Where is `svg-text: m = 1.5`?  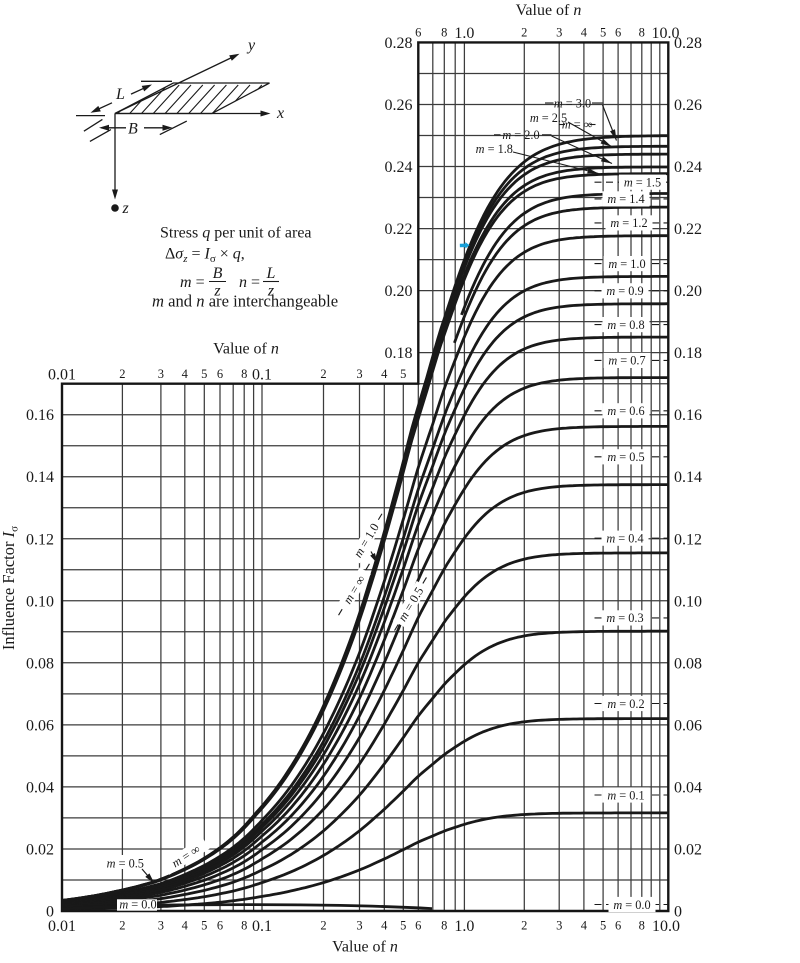
svg-text: m = 1.5 is located at coordinates (642, 183).